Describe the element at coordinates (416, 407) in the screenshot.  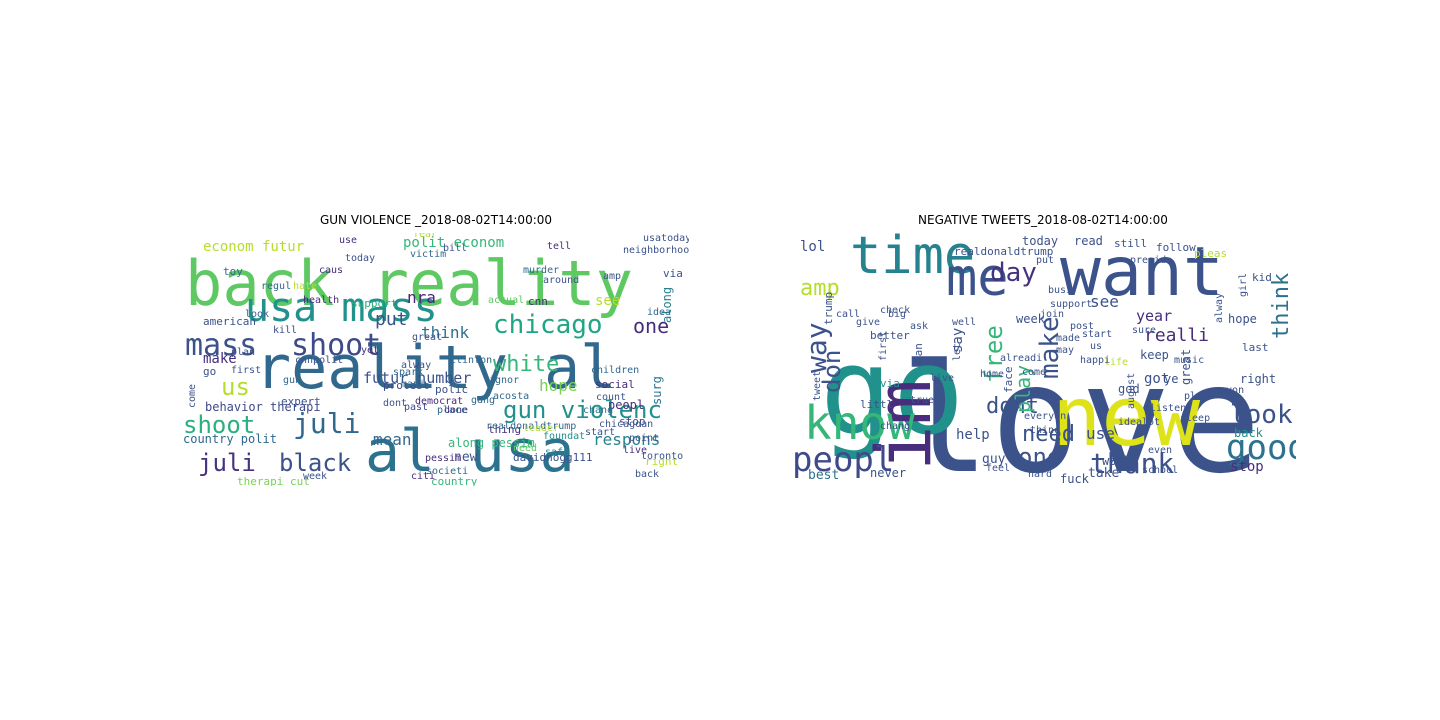
I see `wordcloud-word: past` at that location.